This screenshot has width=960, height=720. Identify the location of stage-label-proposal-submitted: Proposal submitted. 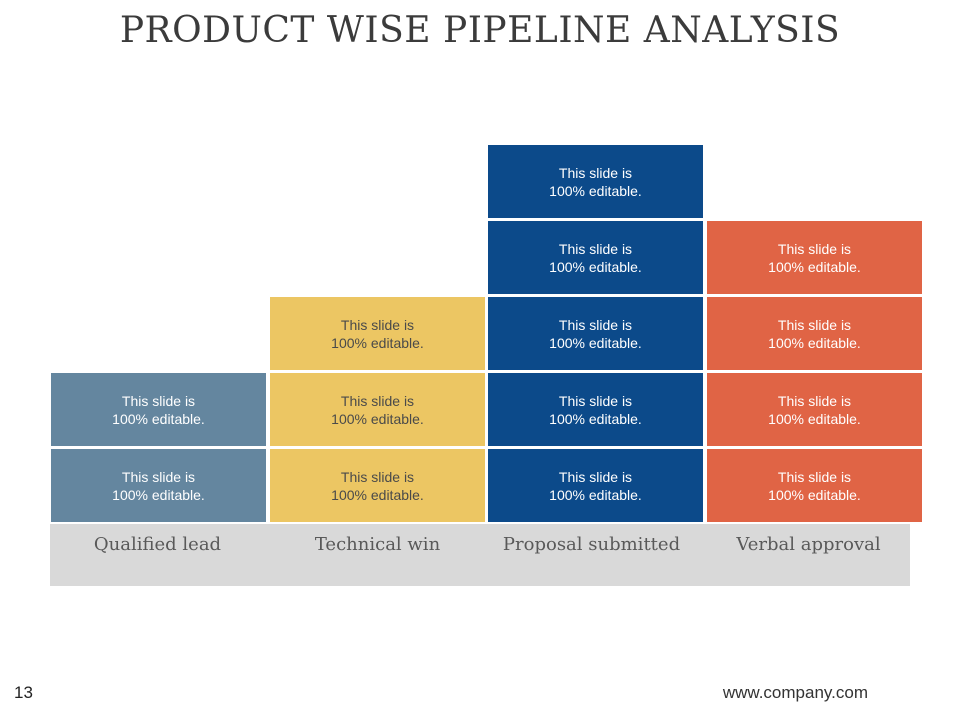
(591, 544).